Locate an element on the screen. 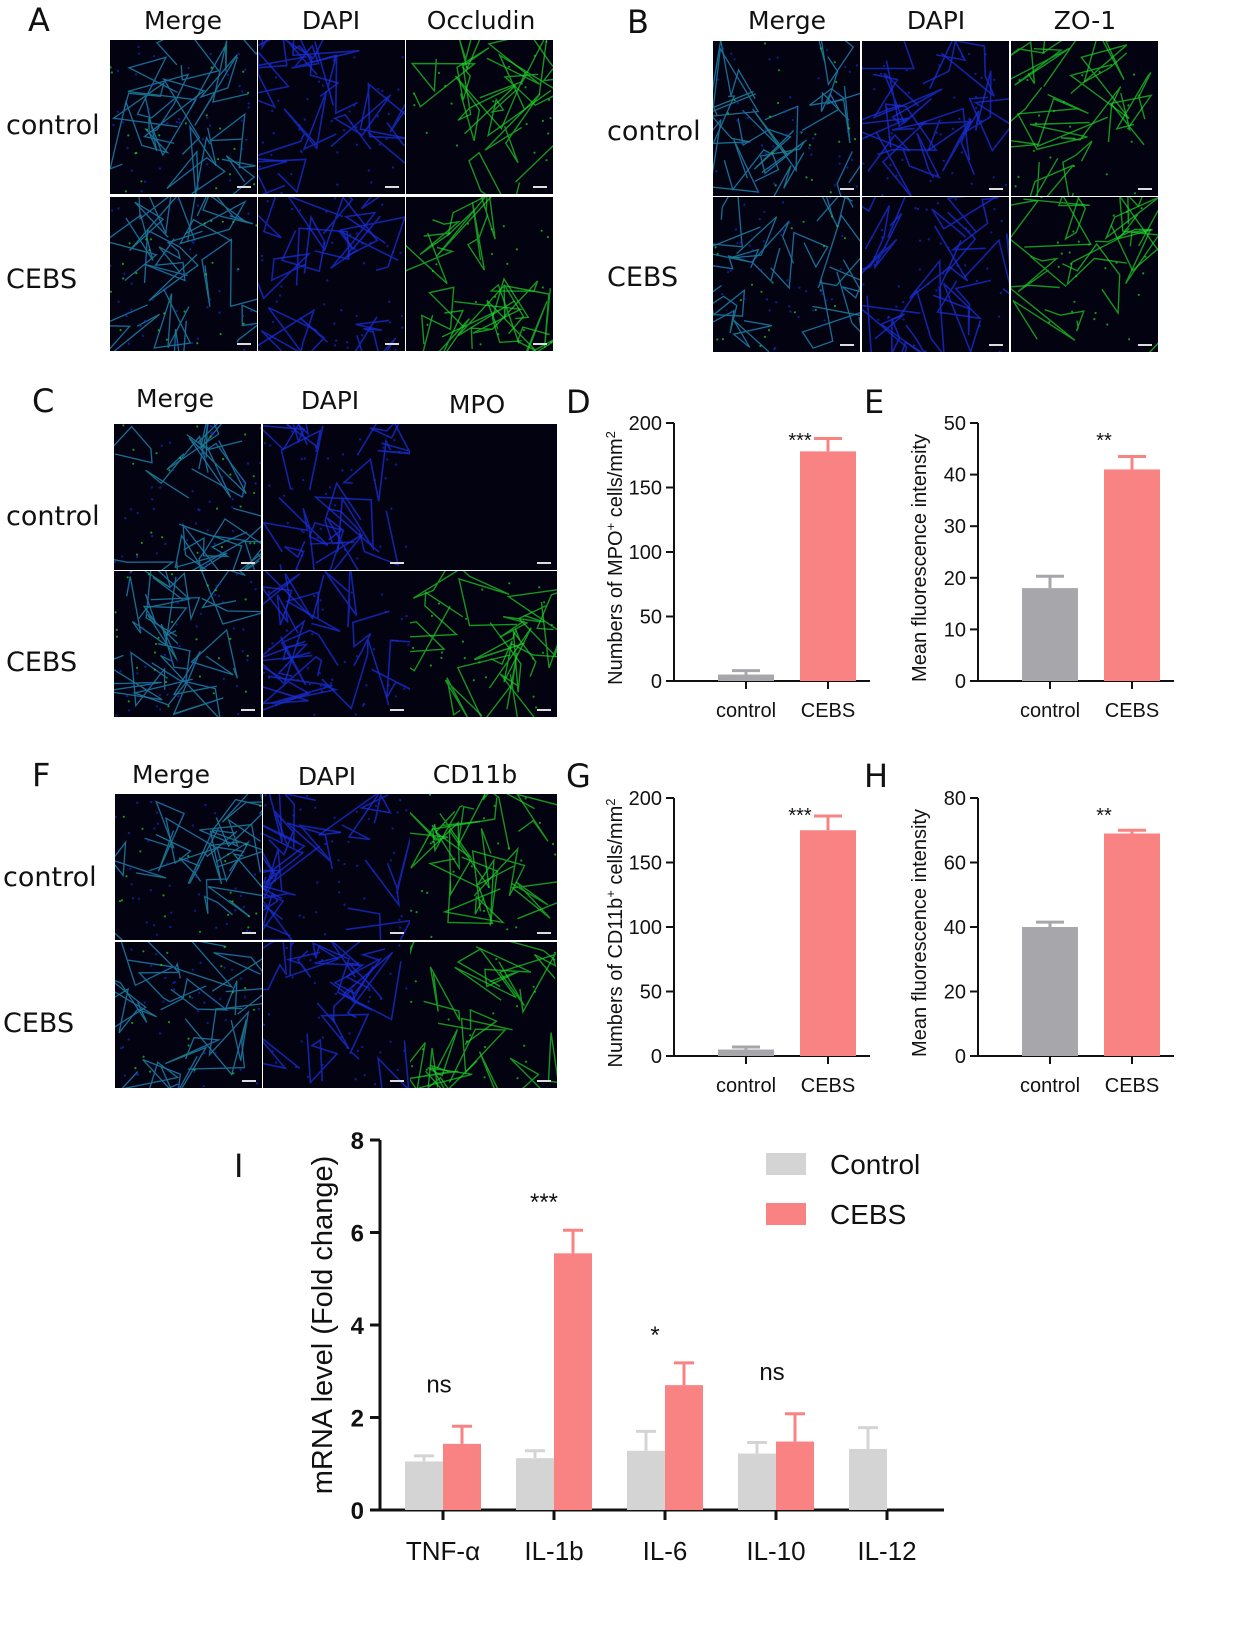 The image size is (1237, 1637). panel-c-col-merge: Merge is located at coordinates (175, 398).